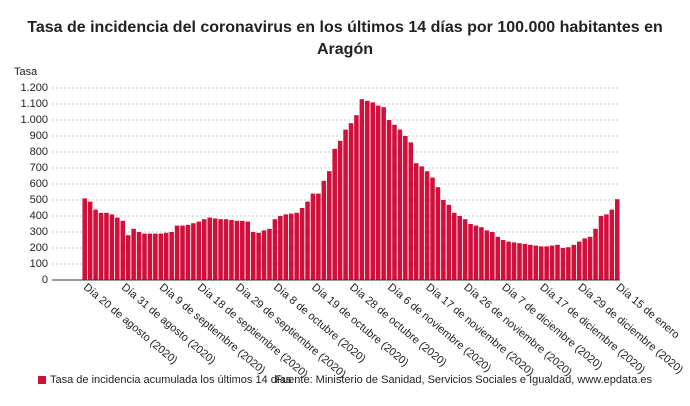  What do you see at coordinates (34, 120) in the screenshot?
I see `y-tick-label: 1.000` at bounding box center [34, 120].